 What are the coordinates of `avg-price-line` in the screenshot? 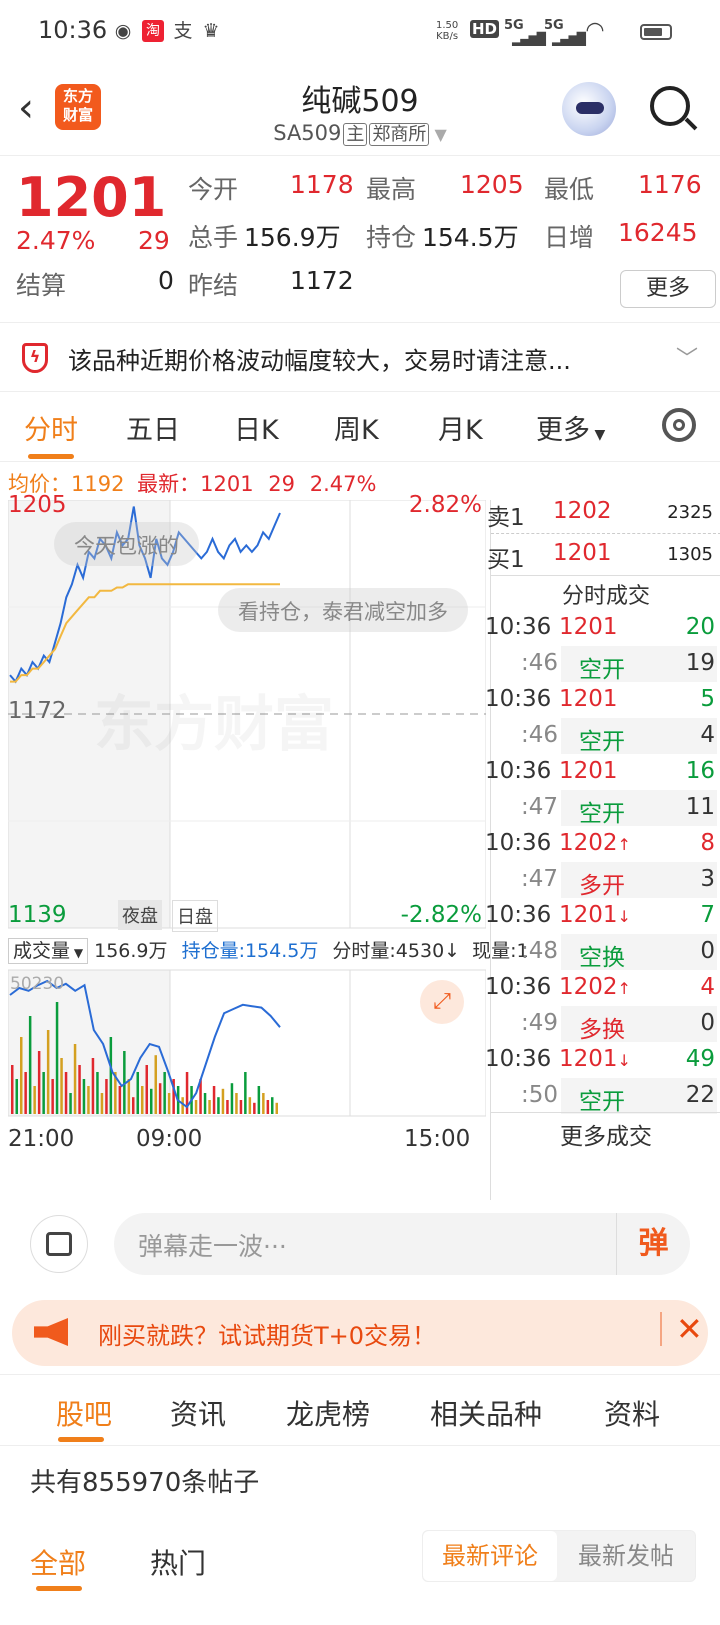 It's located at (145, 633).